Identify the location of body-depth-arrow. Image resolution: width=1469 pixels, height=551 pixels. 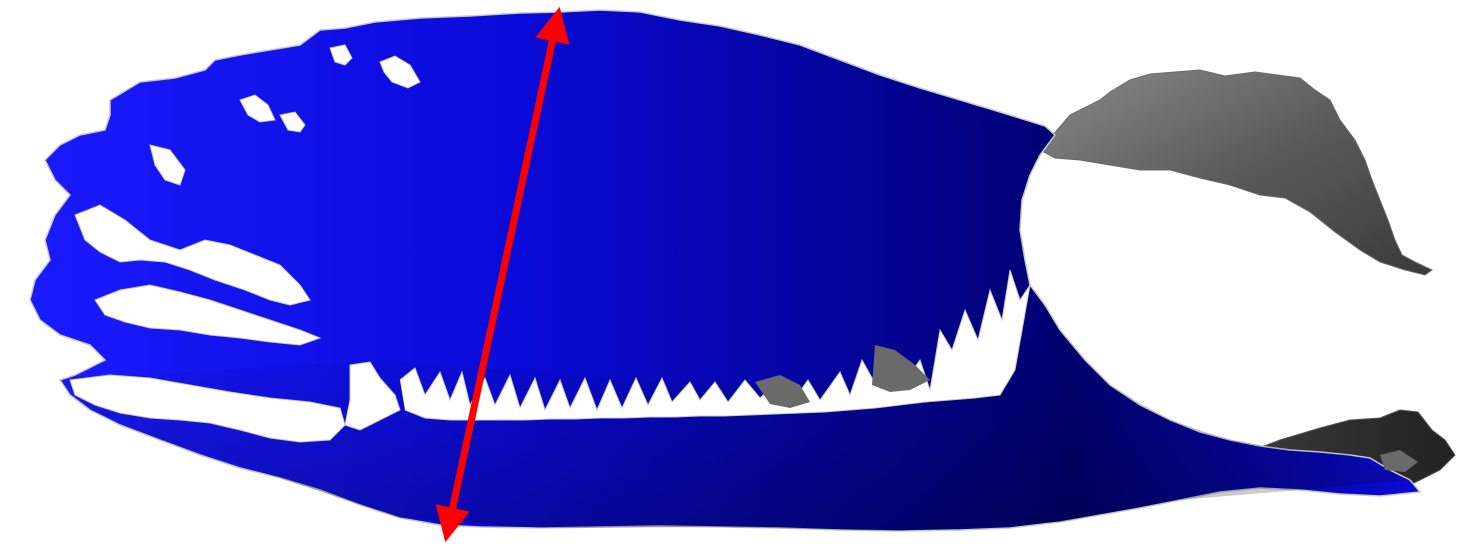
(502, 274).